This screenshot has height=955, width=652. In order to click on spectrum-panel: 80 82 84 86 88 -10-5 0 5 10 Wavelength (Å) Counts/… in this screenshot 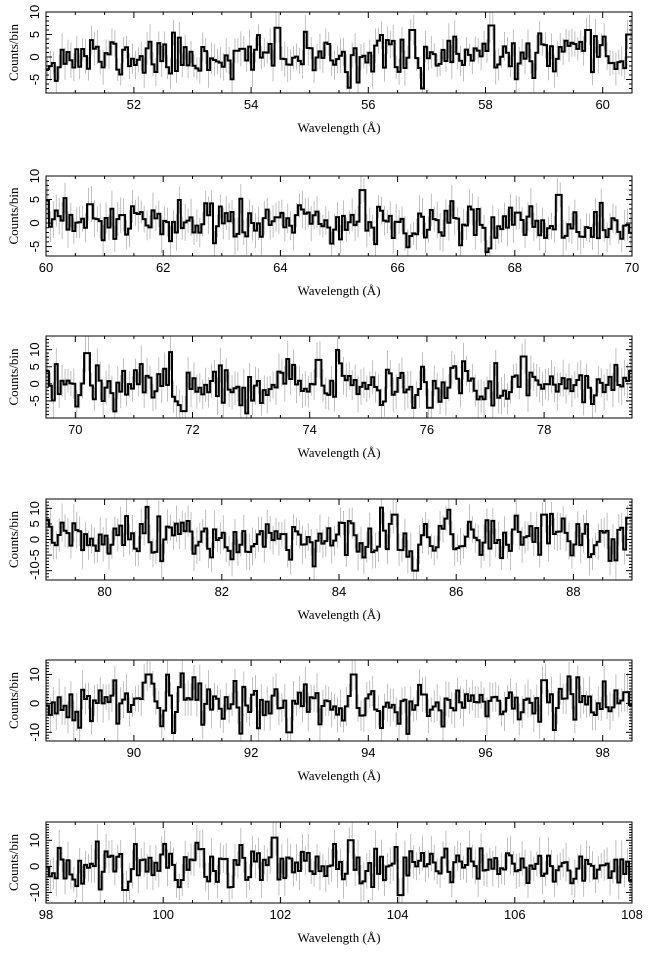, I will do `click(319, 560)`.